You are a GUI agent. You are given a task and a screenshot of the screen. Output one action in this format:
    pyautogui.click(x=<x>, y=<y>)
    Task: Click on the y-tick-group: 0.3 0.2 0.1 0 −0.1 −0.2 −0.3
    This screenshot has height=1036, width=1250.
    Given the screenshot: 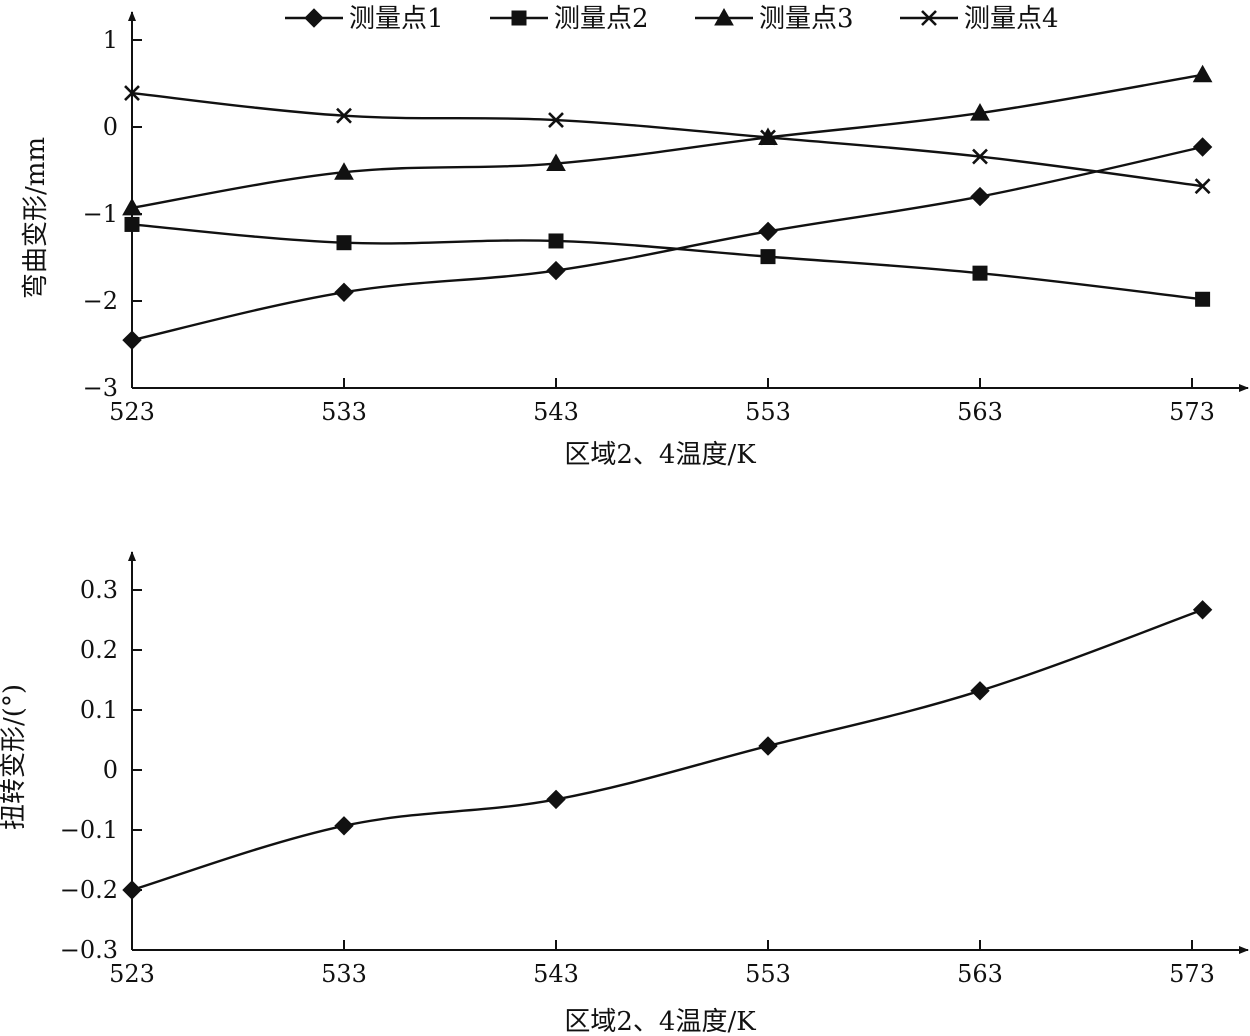 What is the action you would take?
    pyautogui.click(x=101, y=770)
    